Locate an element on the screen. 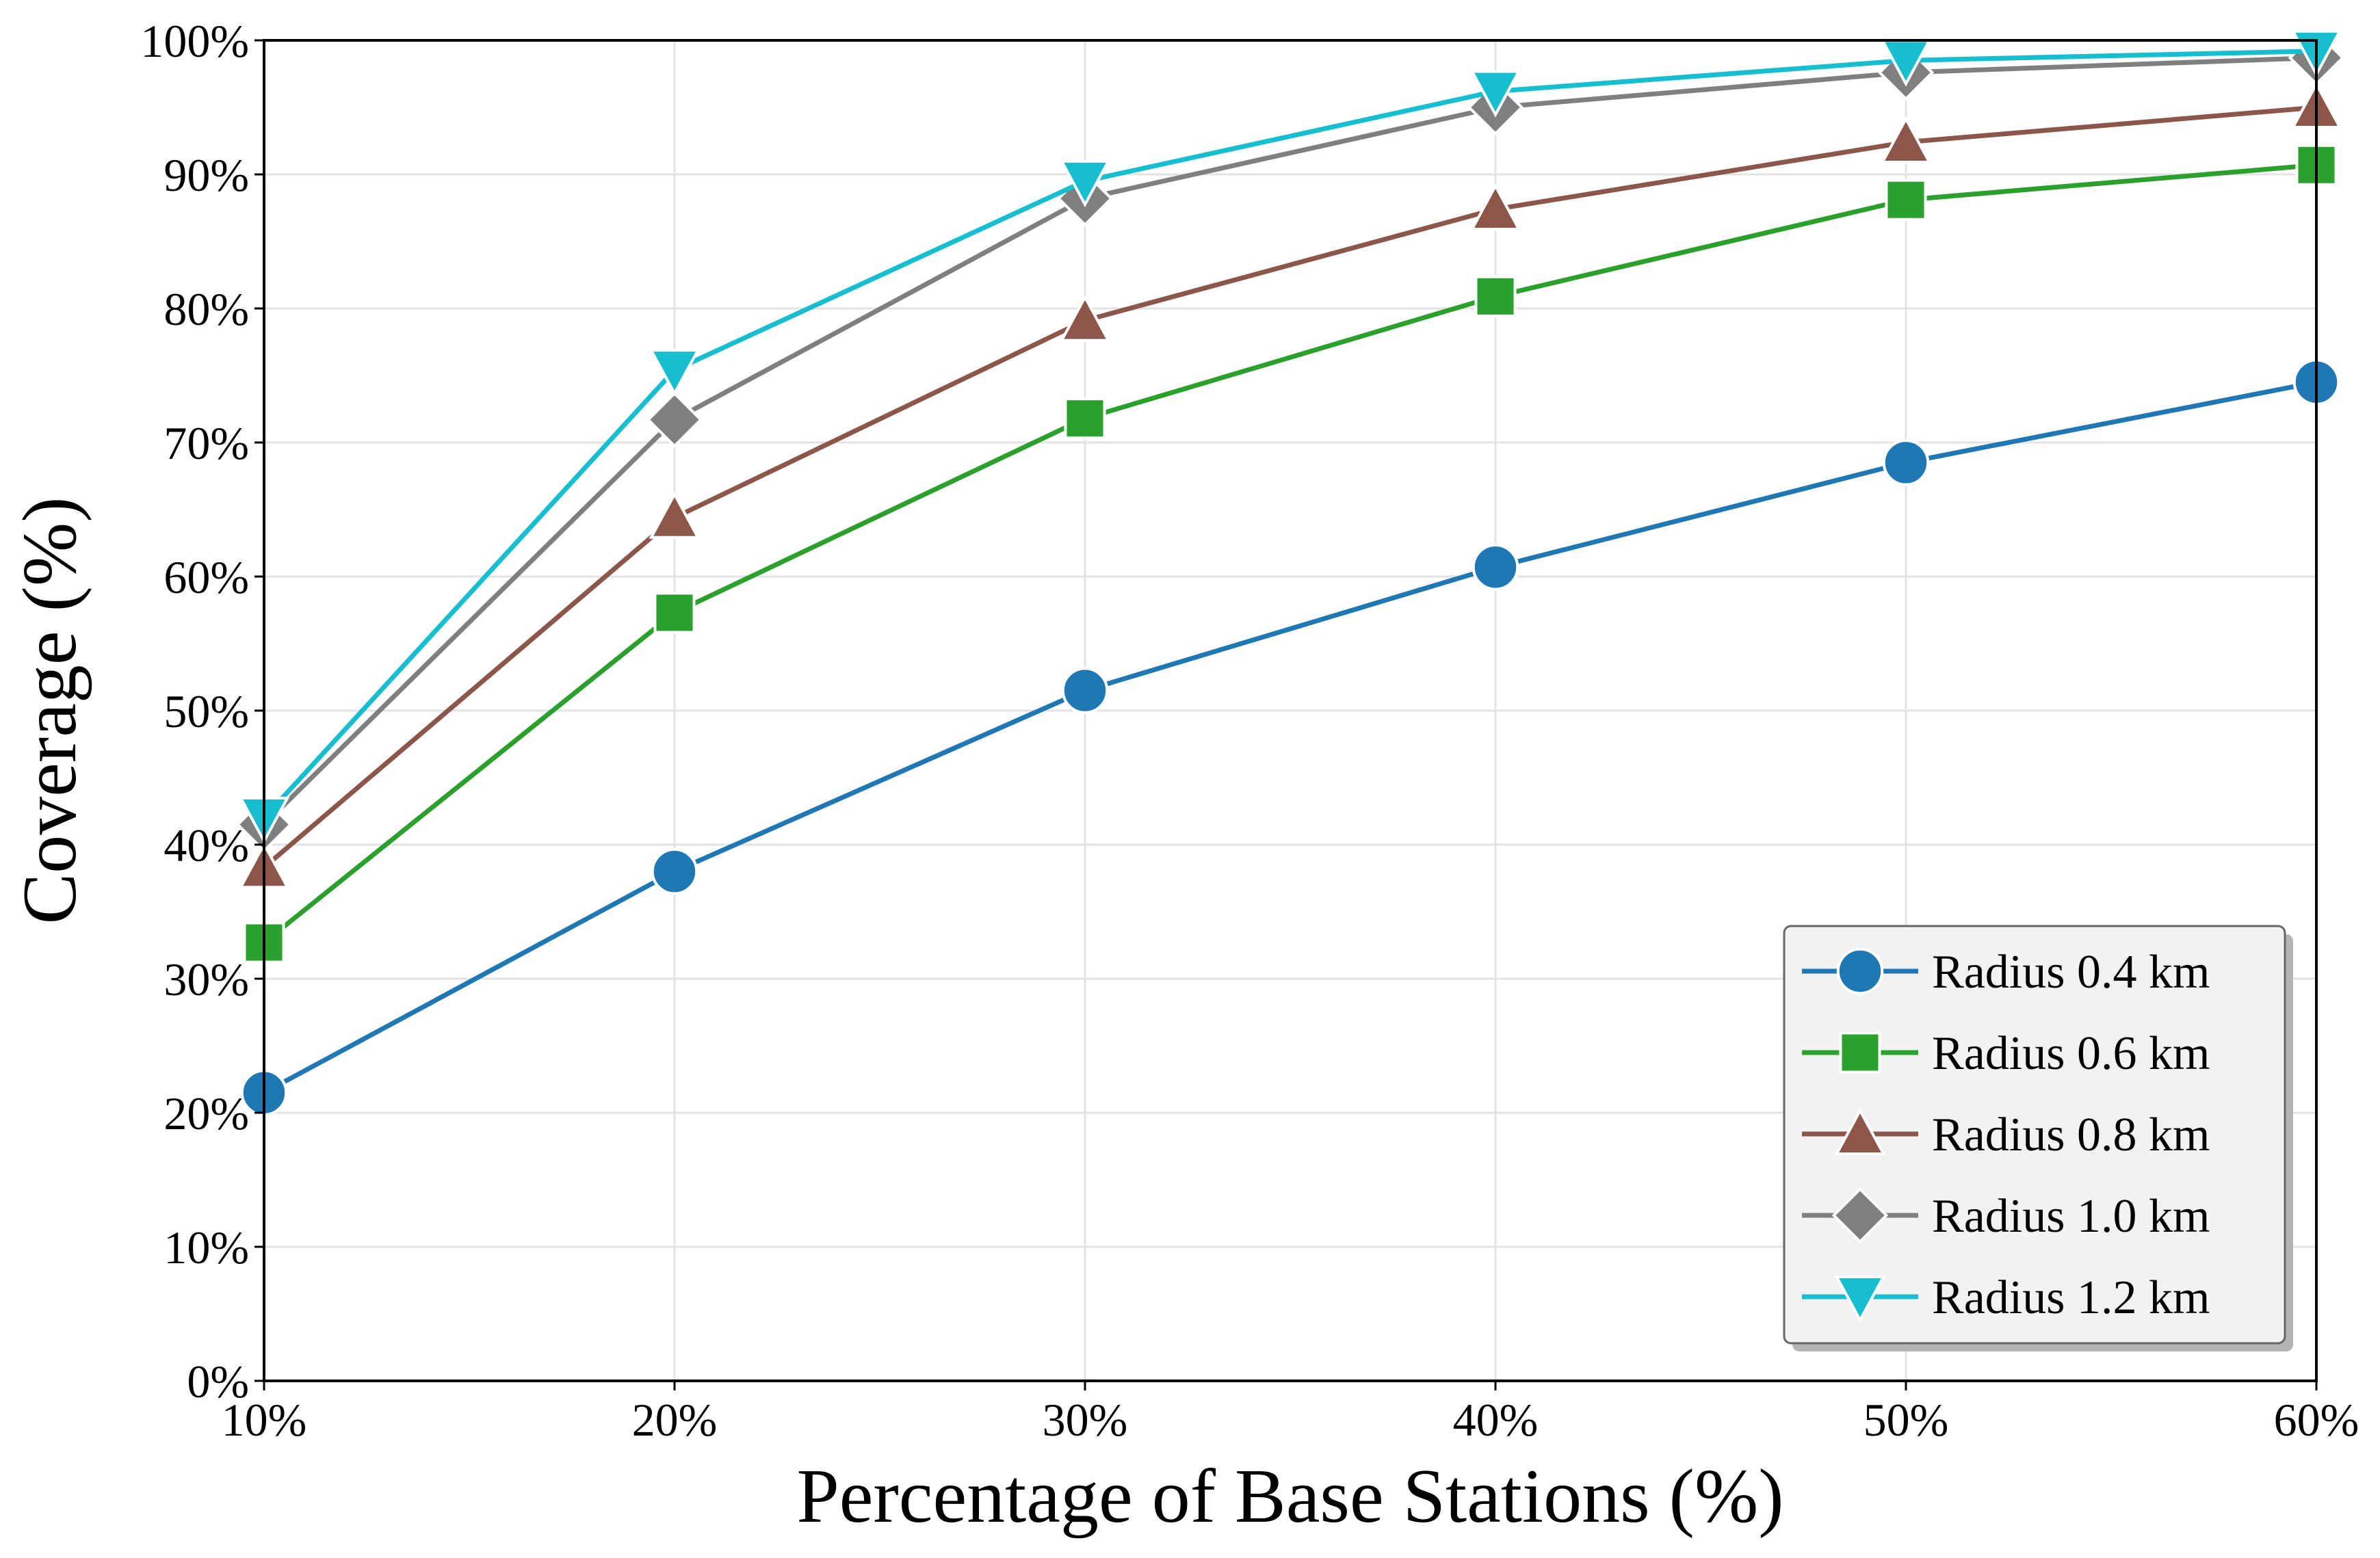 Image resolution: width=2380 pixels, height=1558 pixels. y-tick-label: 80% is located at coordinates (206, 309).